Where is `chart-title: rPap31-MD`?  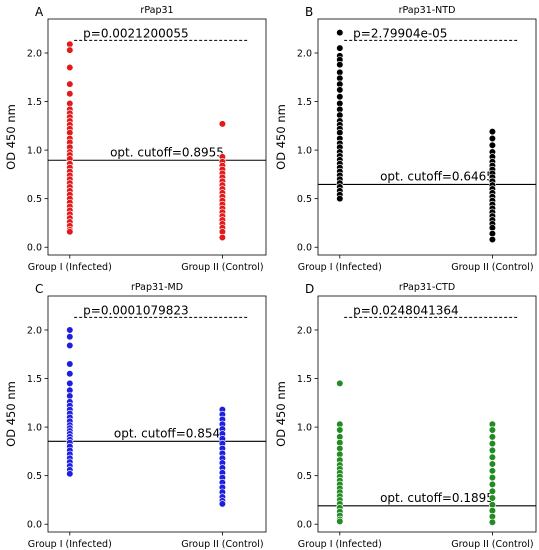 chart-title: rPap31-MD is located at coordinates (157, 287).